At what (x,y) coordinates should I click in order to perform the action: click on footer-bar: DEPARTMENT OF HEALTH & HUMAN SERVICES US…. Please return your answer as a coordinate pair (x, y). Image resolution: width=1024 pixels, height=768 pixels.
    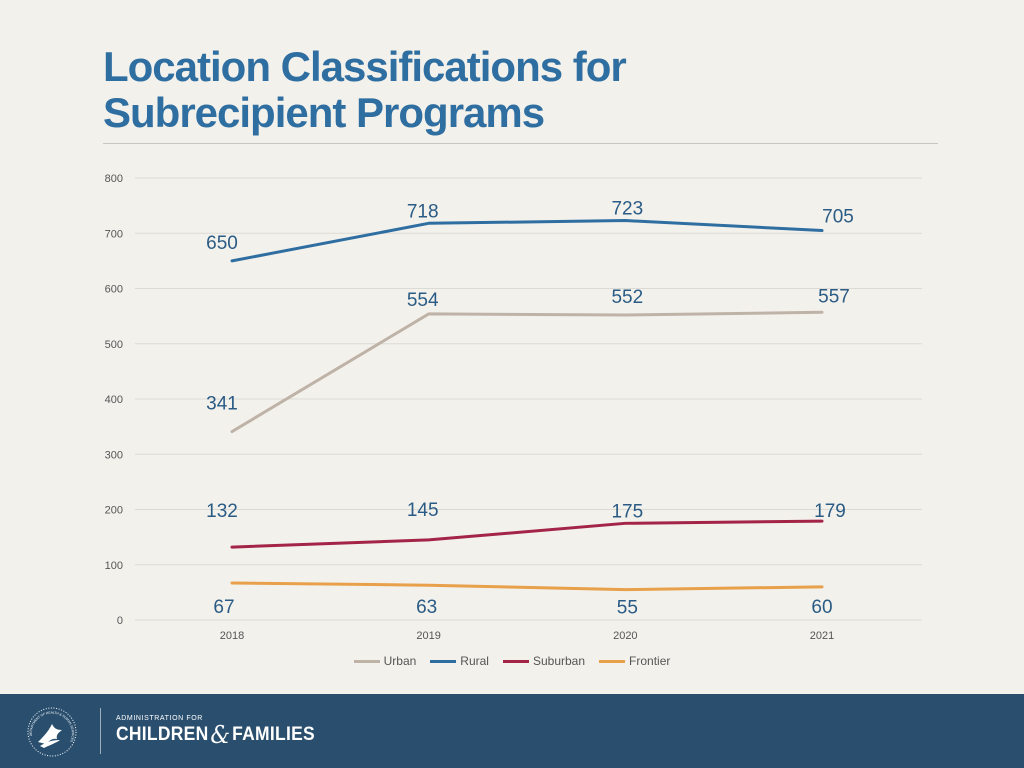
    Looking at the image, I should click on (512, 731).